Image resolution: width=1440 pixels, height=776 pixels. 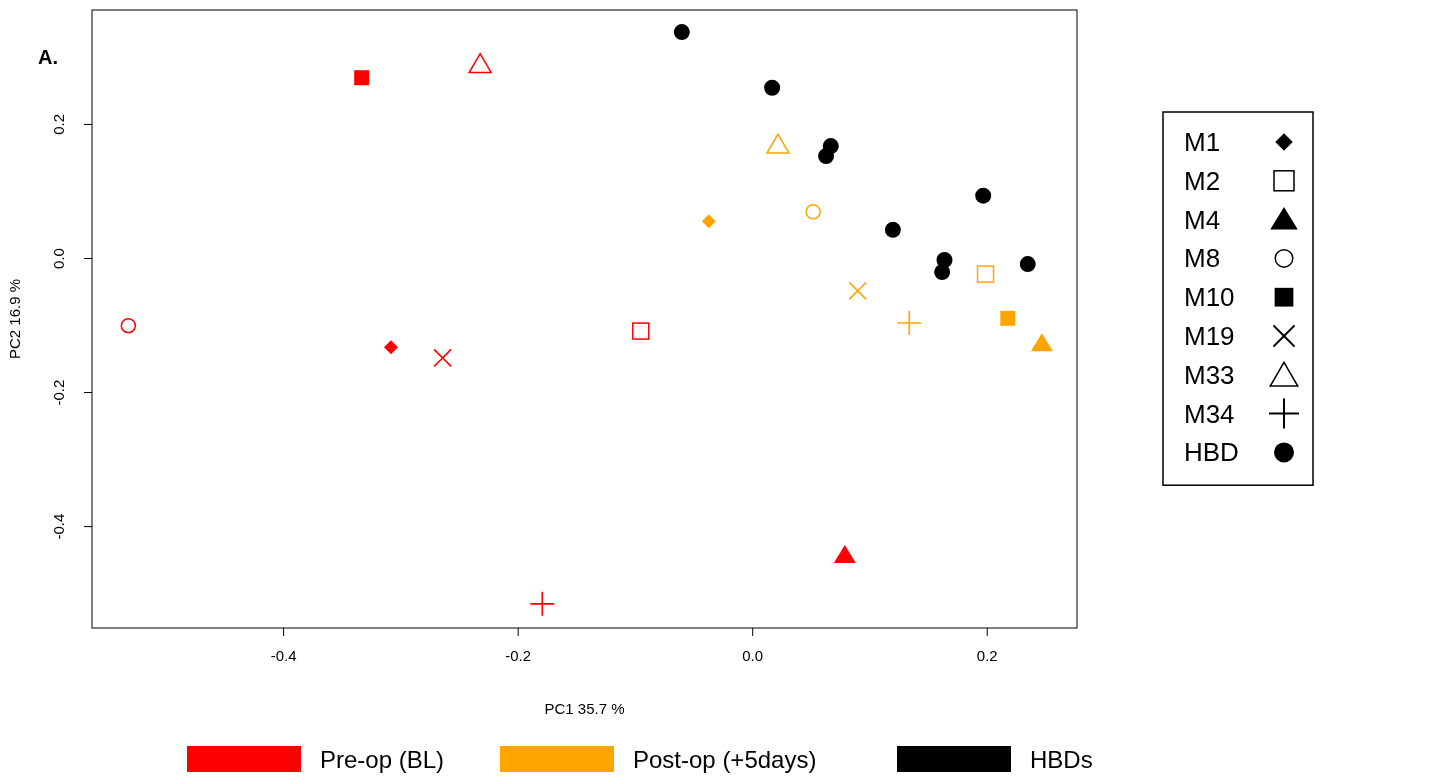 I want to click on legend-label: HBDs, so click(x=1061, y=759).